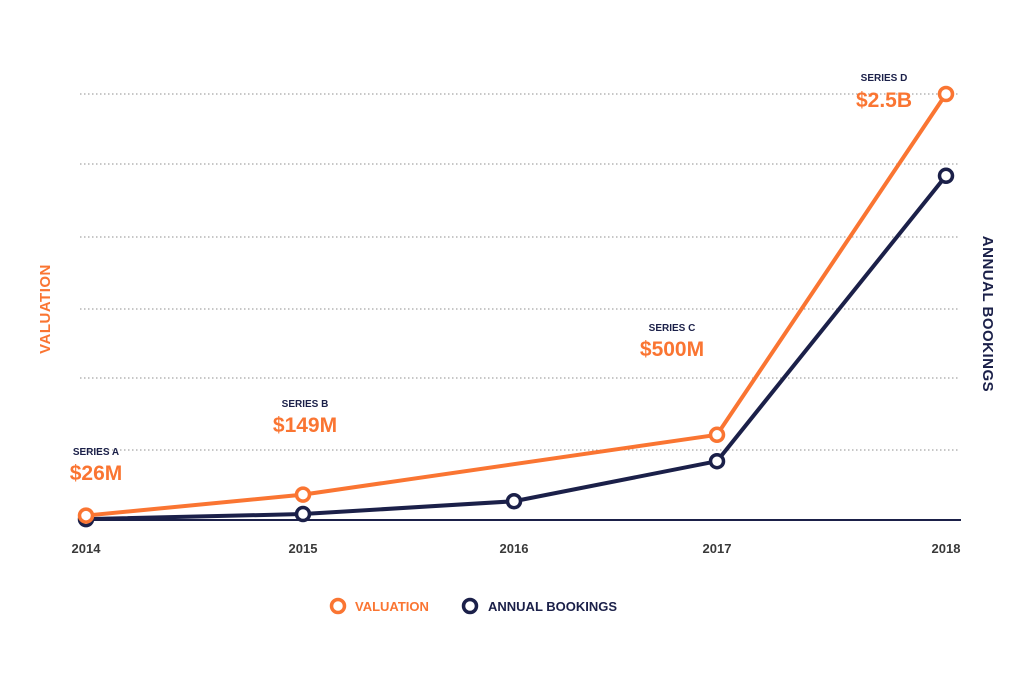 The image size is (1024, 687). What do you see at coordinates (470, 606) in the screenshot?
I see `legend-marker-annual-bookings` at bounding box center [470, 606].